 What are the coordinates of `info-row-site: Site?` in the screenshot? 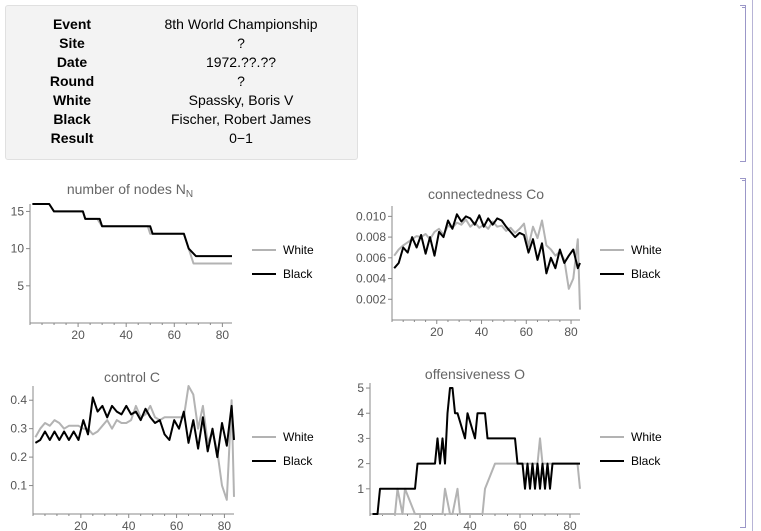 It's located at (182, 44).